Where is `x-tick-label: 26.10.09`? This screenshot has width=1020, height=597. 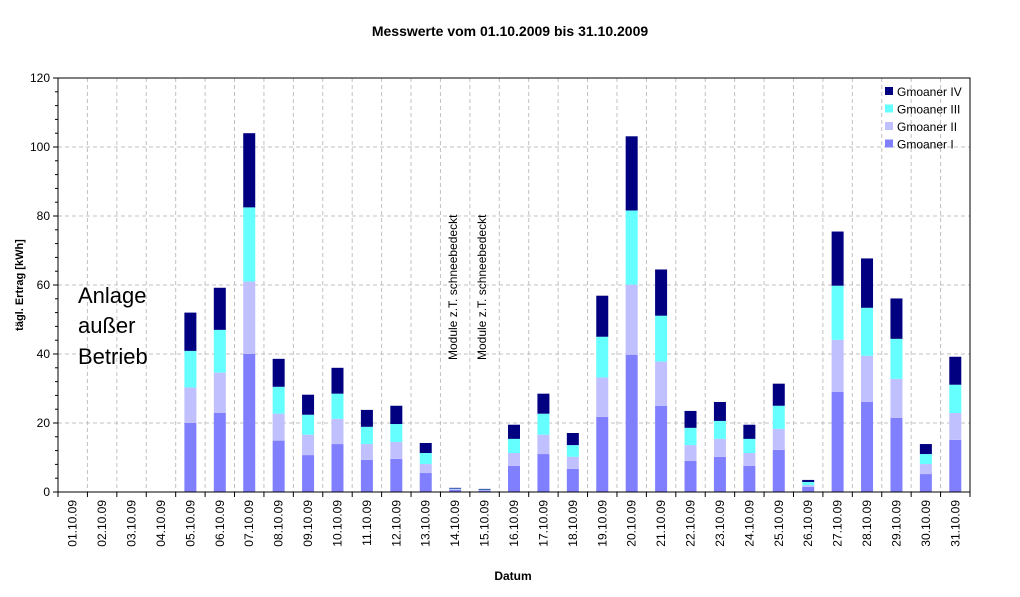
x-tick-label: 26.10.09 is located at coordinates (808, 523).